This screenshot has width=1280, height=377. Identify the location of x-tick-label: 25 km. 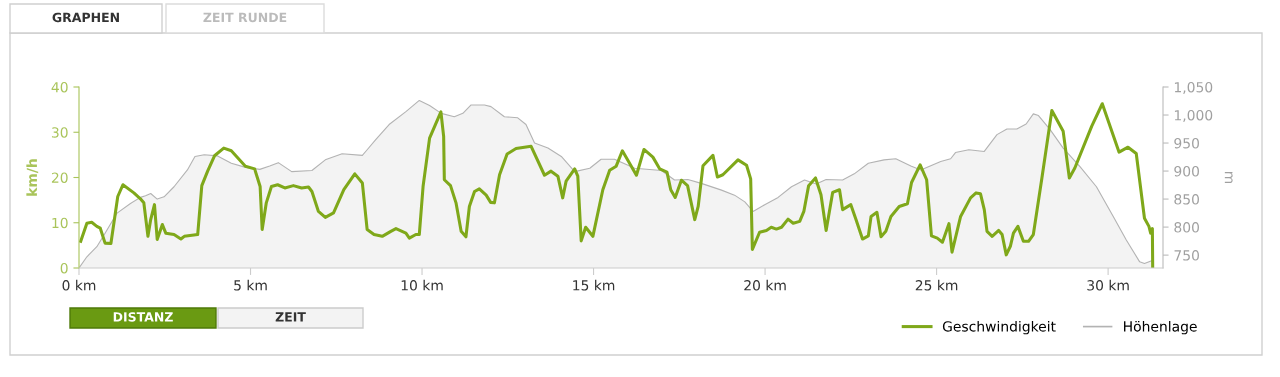
(936, 285).